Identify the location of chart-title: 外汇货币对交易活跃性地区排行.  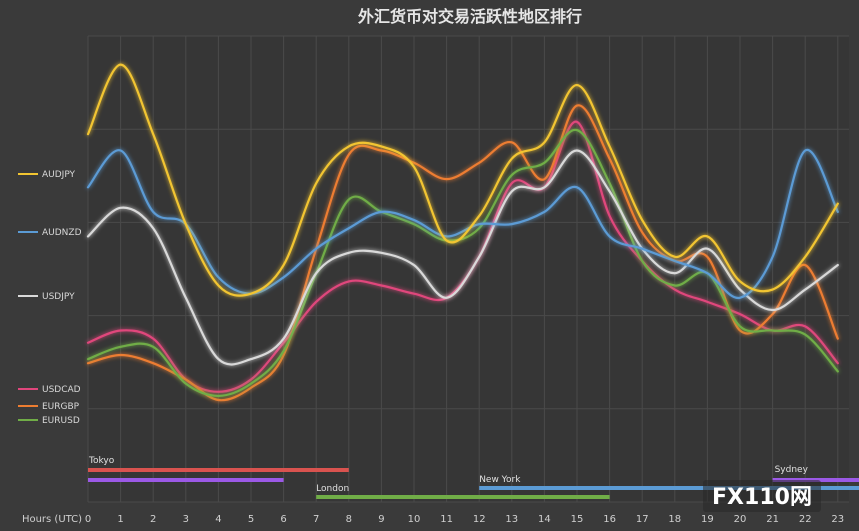
(469, 16).